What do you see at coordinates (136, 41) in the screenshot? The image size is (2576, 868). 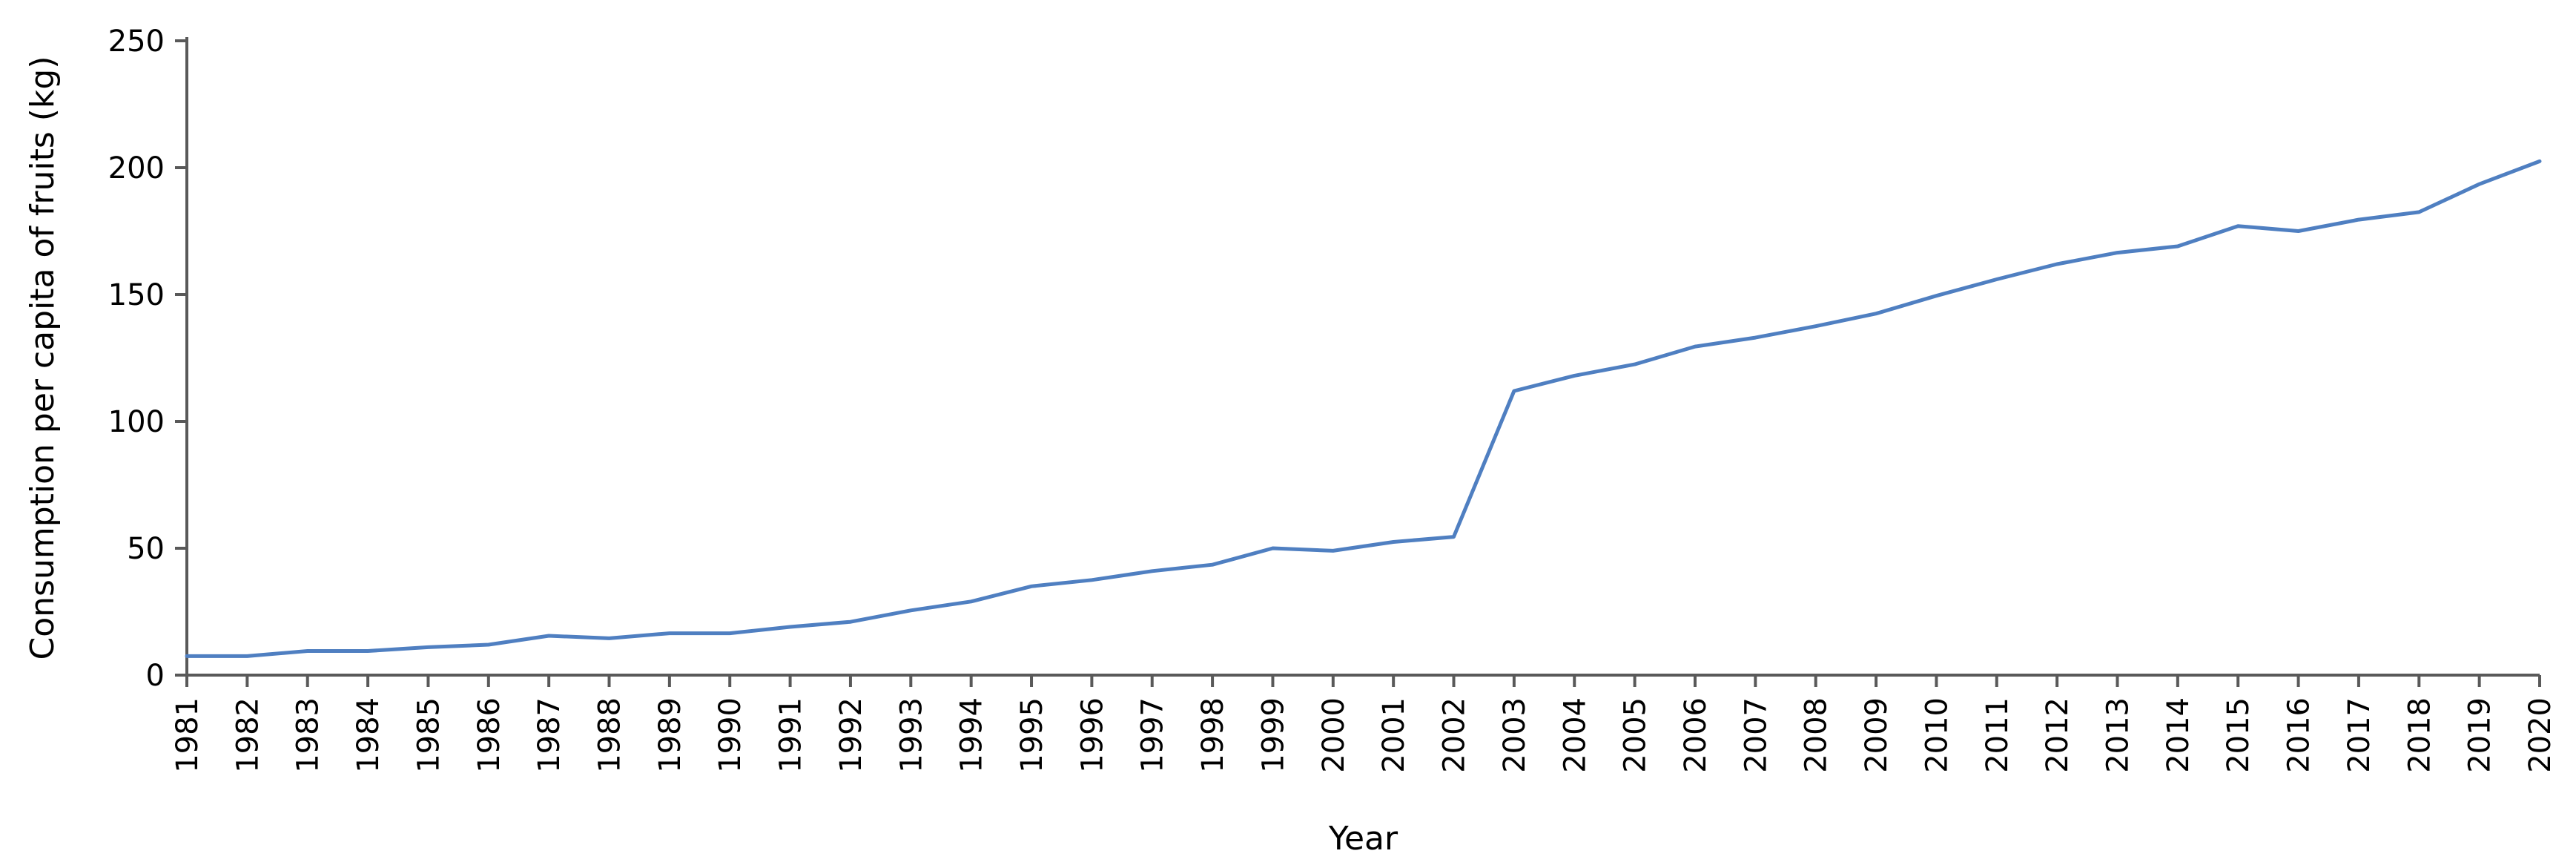 I see `y-tick-label: 250` at bounding box center [136, 41].